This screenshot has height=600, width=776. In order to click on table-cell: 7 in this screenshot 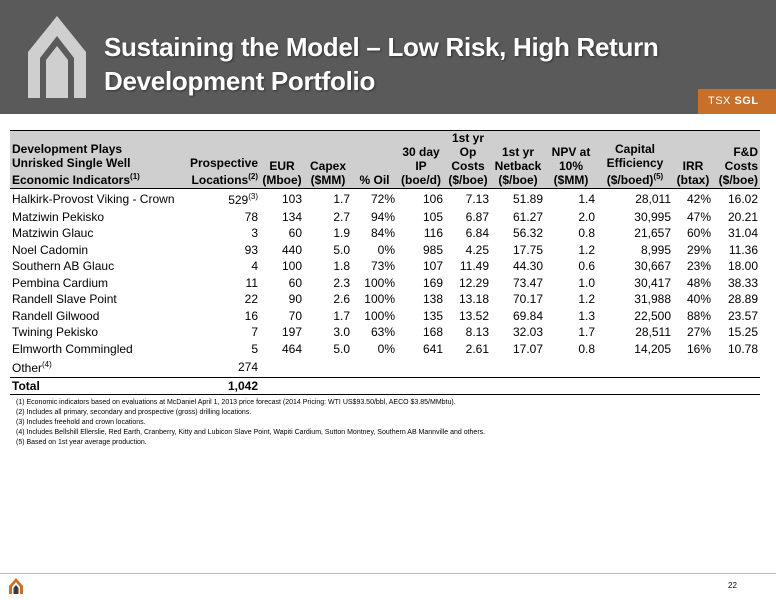, I will do `click(254, 332)`.